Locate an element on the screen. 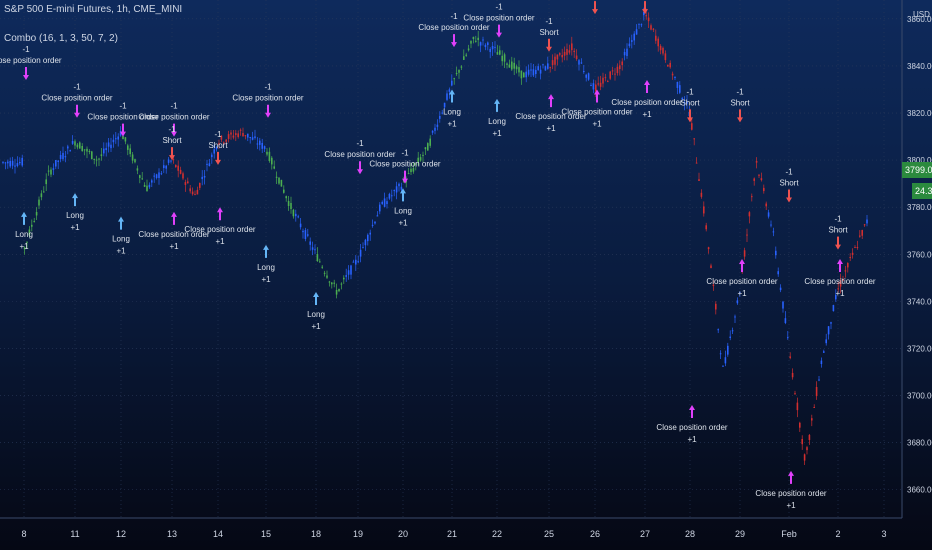 The width and height of the screenshot is (932, 550). annotation-text-30: Close position order is located at coordinates (741, 281).